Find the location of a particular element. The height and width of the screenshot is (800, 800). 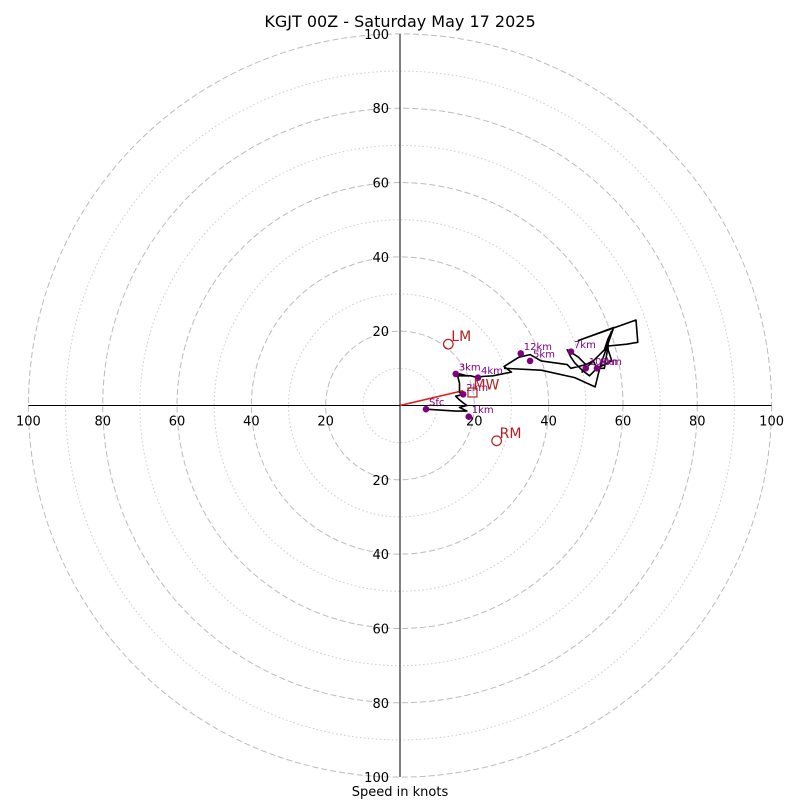

x-tick-label-right-80: 80 is located at coordinates (697, 422).